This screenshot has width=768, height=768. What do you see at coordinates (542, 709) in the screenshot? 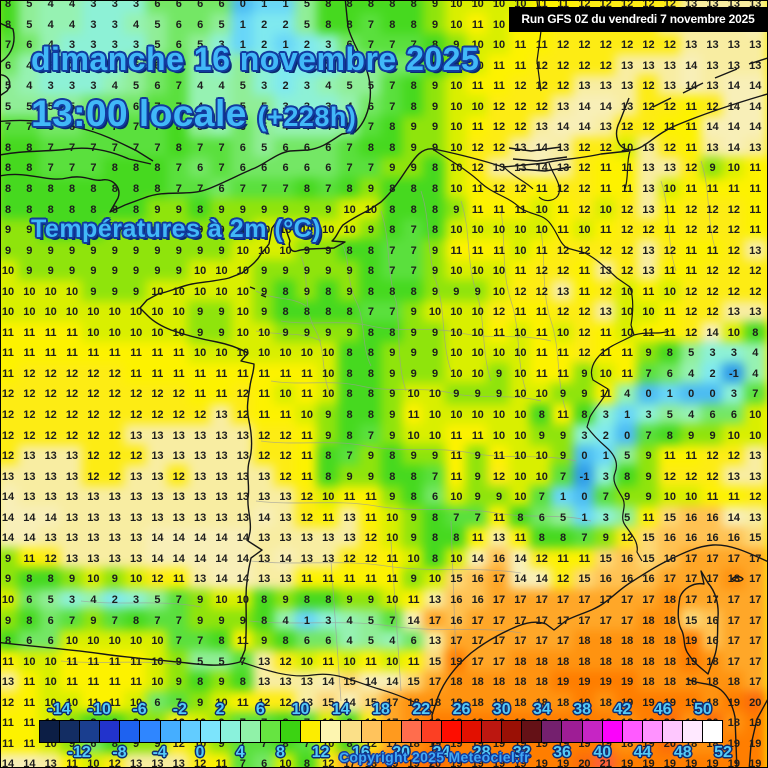
I see `scale-label-top: 34` at bounding box center [542, 709].